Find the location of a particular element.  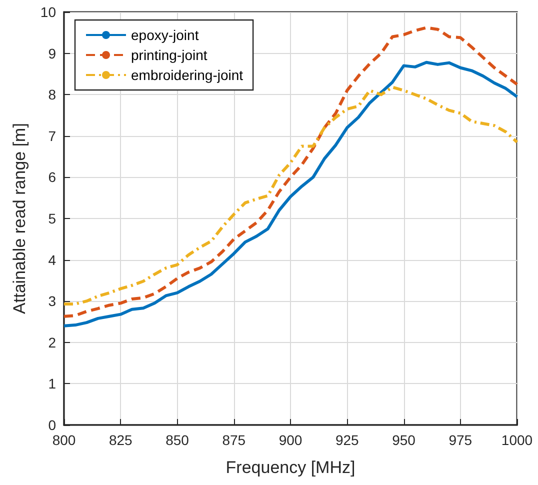

y-tick-label: 9 is located at coordinates (52, 53).